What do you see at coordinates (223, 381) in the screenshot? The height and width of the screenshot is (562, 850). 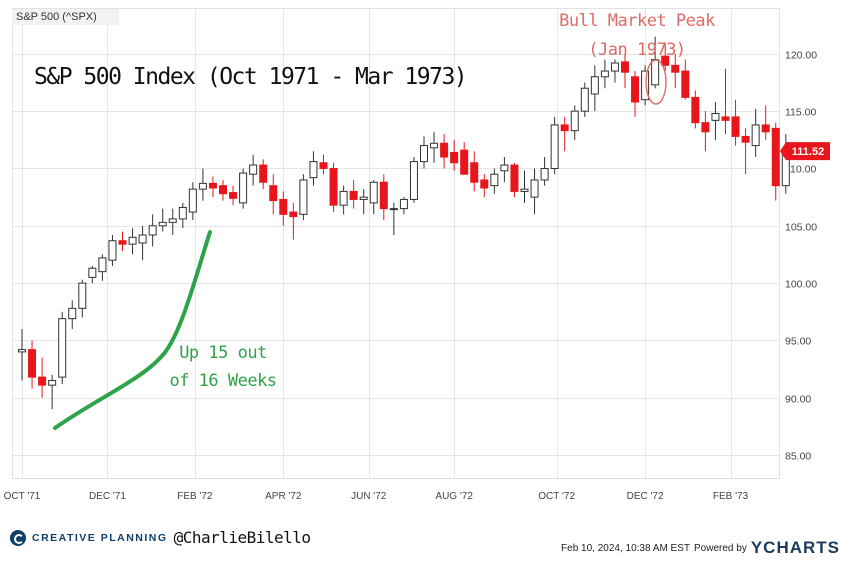 I see `up-label-line2: of 16 Weeks` at bounding box center [223, 381].